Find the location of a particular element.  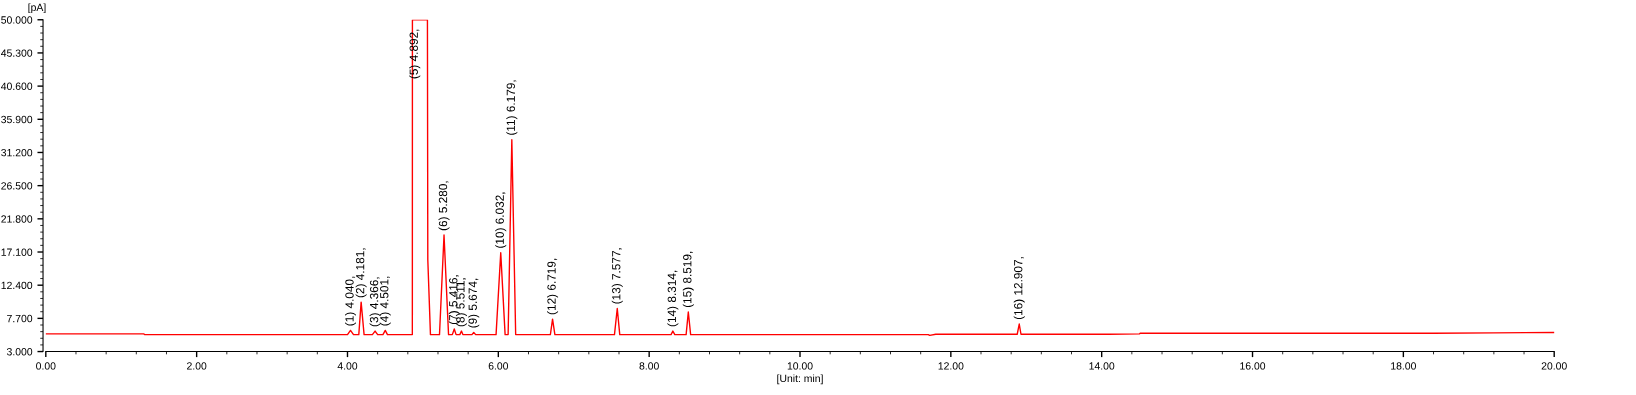

annotation: (2) 4.181, is located at coordinates (361, 273).